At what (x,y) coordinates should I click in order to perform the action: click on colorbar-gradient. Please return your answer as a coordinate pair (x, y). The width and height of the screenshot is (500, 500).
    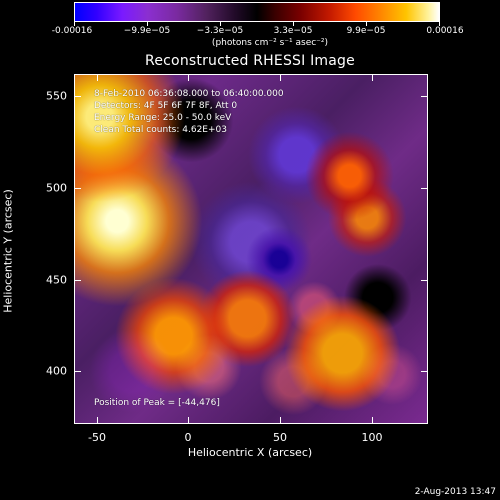
    Looking at the image, I should click on (257, 12).